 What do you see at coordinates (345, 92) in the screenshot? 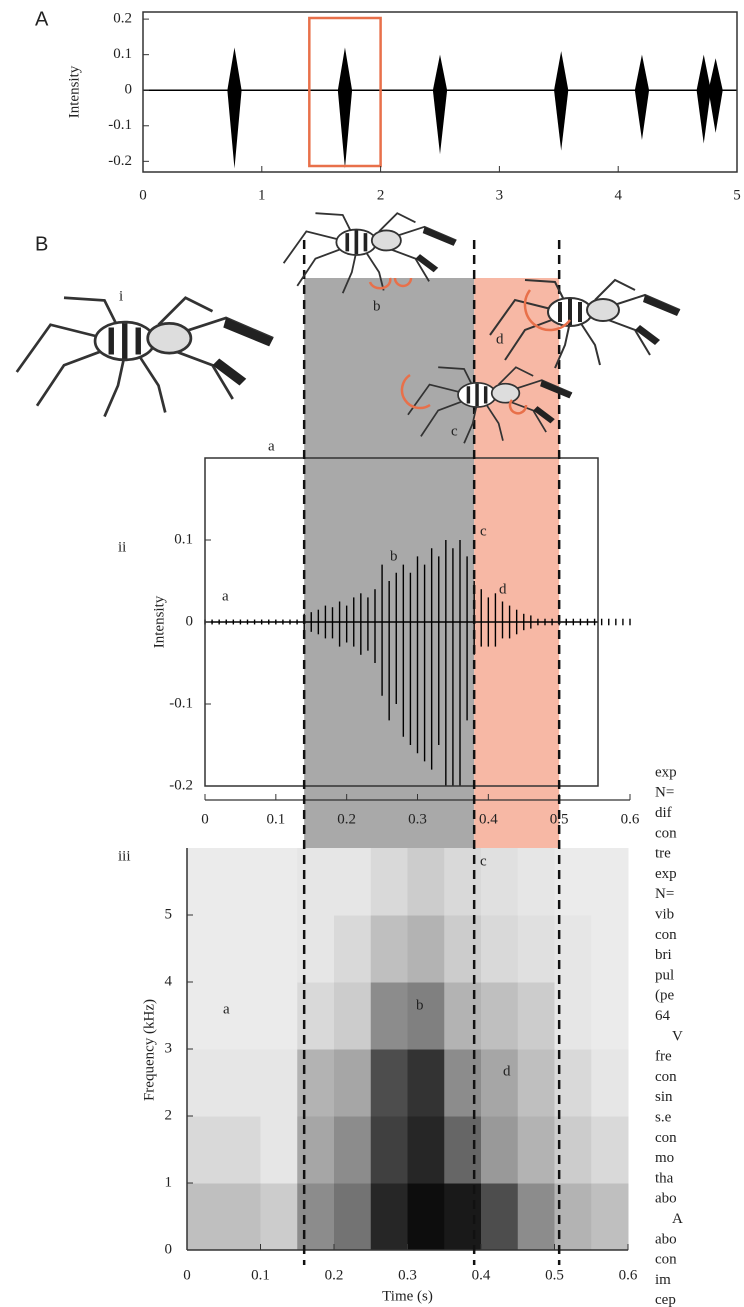
I see `highlight-box` at bounding box center [345, 92].